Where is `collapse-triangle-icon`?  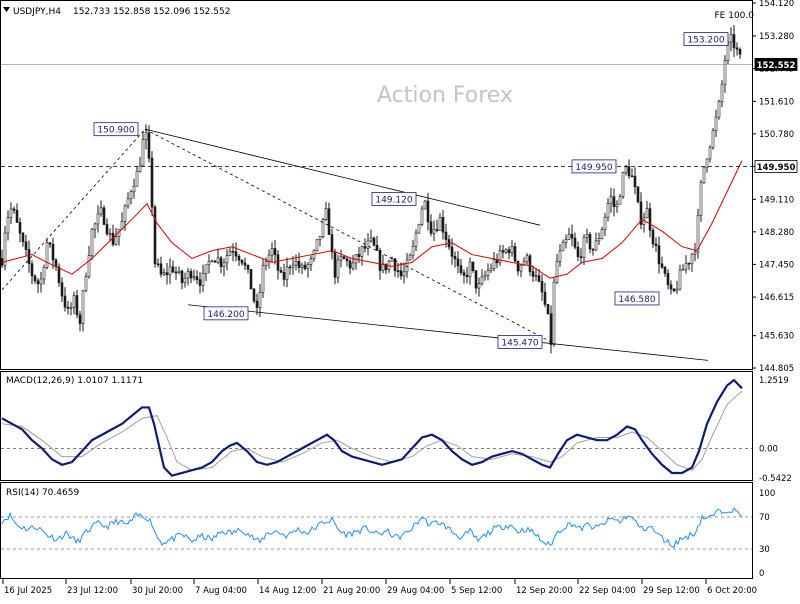
collapse-triangle-icon is located at coordinates (6, 9).